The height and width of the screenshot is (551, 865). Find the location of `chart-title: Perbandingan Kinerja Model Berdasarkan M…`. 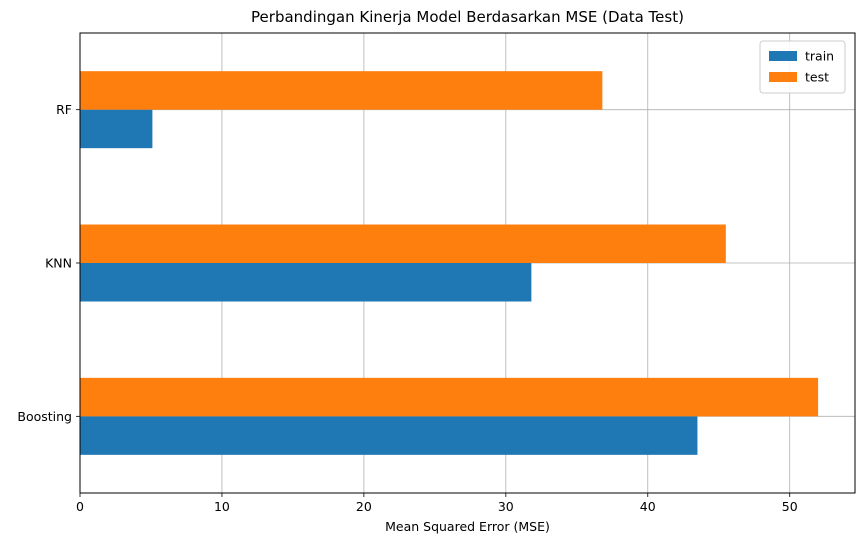

chart-title: Perbandingan Kinerja Model Berdasarkan M… is located at coordinates (467, 17).